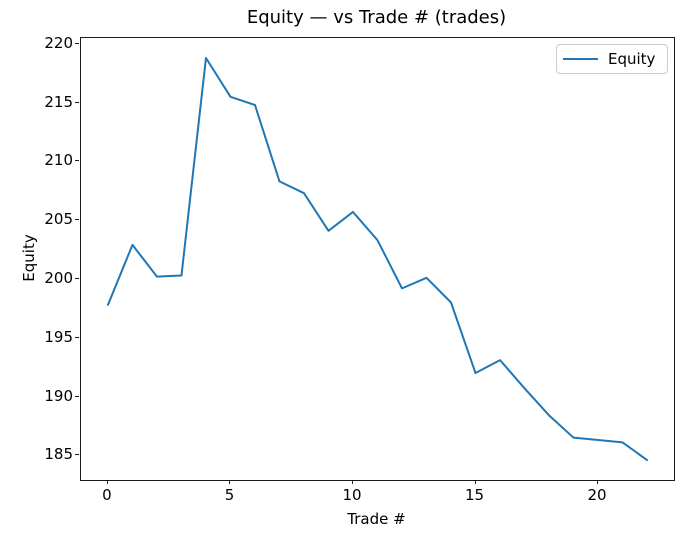  Describe the element at coordinates (376, 519) in the screenshot. I see `x-axis-label: Trade #` at that location.